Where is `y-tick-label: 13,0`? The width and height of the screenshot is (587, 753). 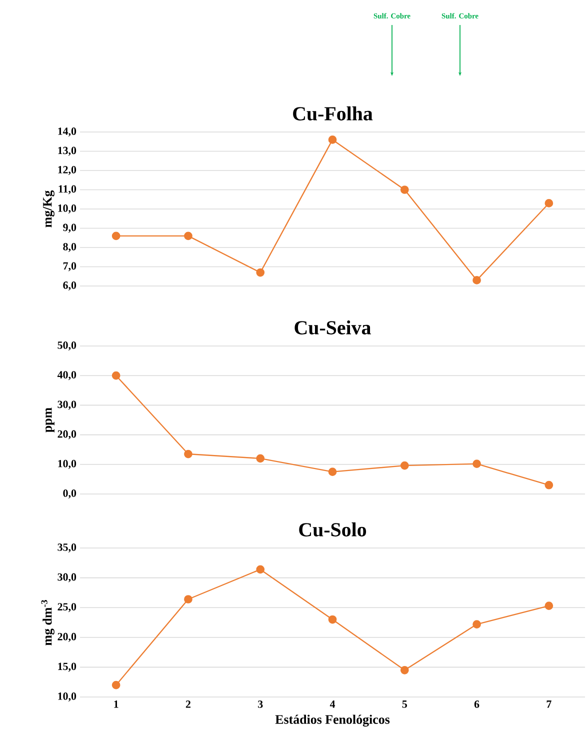
y-tick-label: 13,0 is located at coordinates (67, 151).